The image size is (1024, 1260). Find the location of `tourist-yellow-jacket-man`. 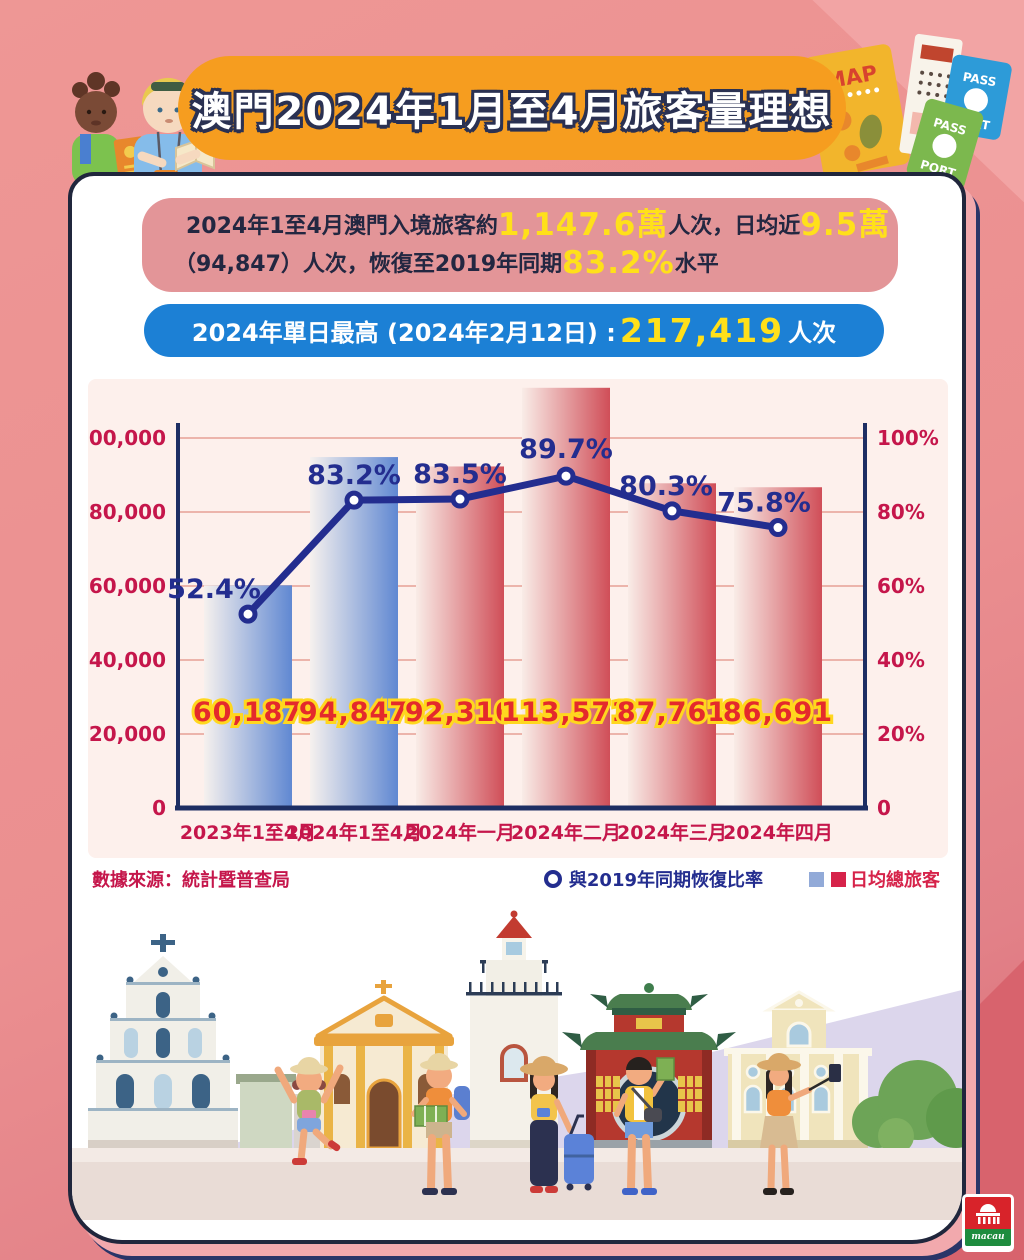

tourist-yellow-jacket-man is located at coordinates (644, 1126).